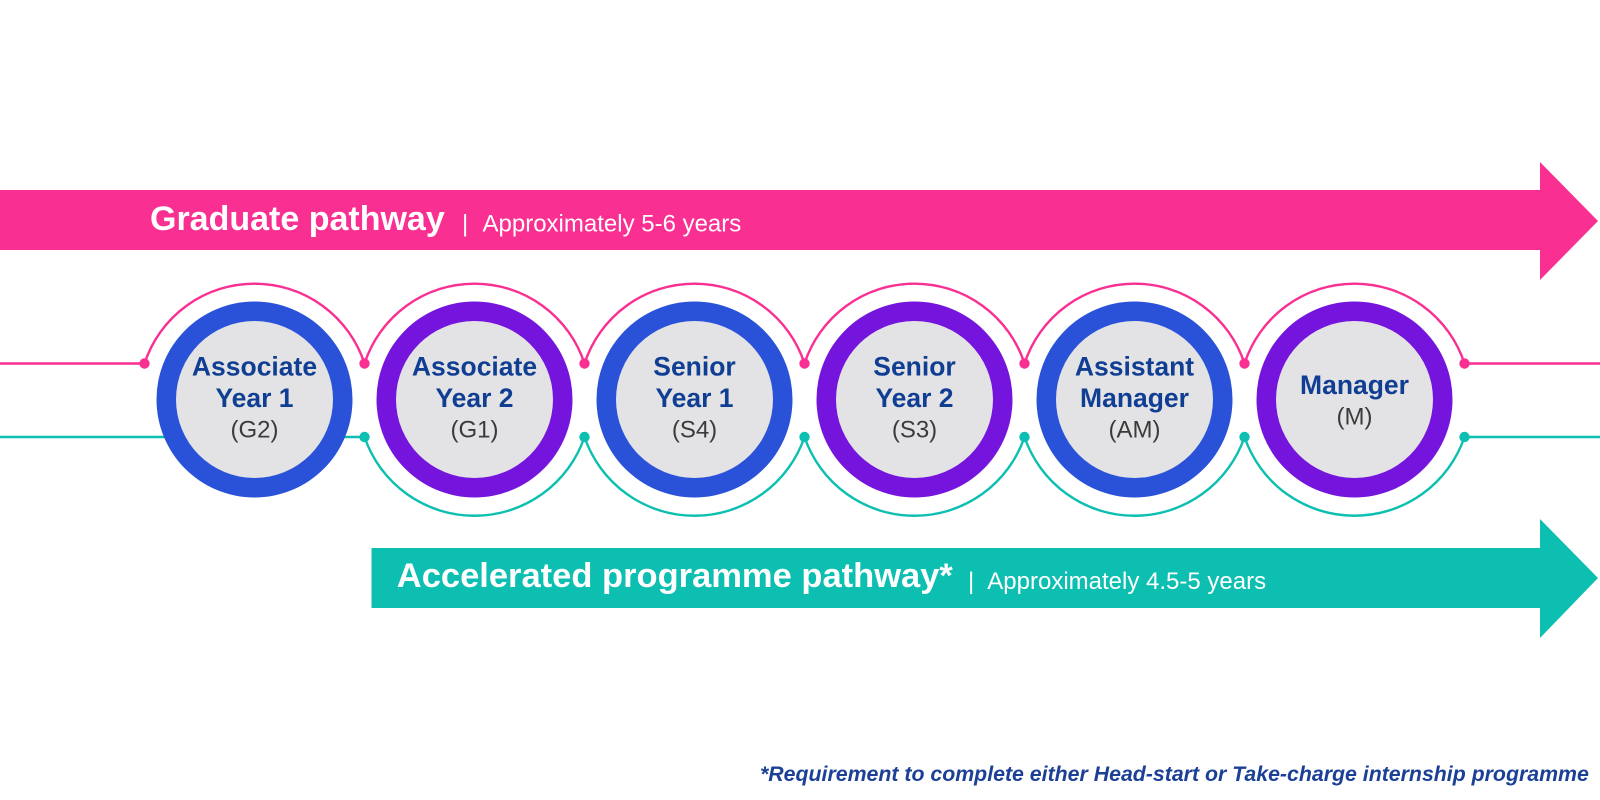  Describe the element at coordinates (694, 430) in the screenshot. I see `svg-text: (S4)` at that location.